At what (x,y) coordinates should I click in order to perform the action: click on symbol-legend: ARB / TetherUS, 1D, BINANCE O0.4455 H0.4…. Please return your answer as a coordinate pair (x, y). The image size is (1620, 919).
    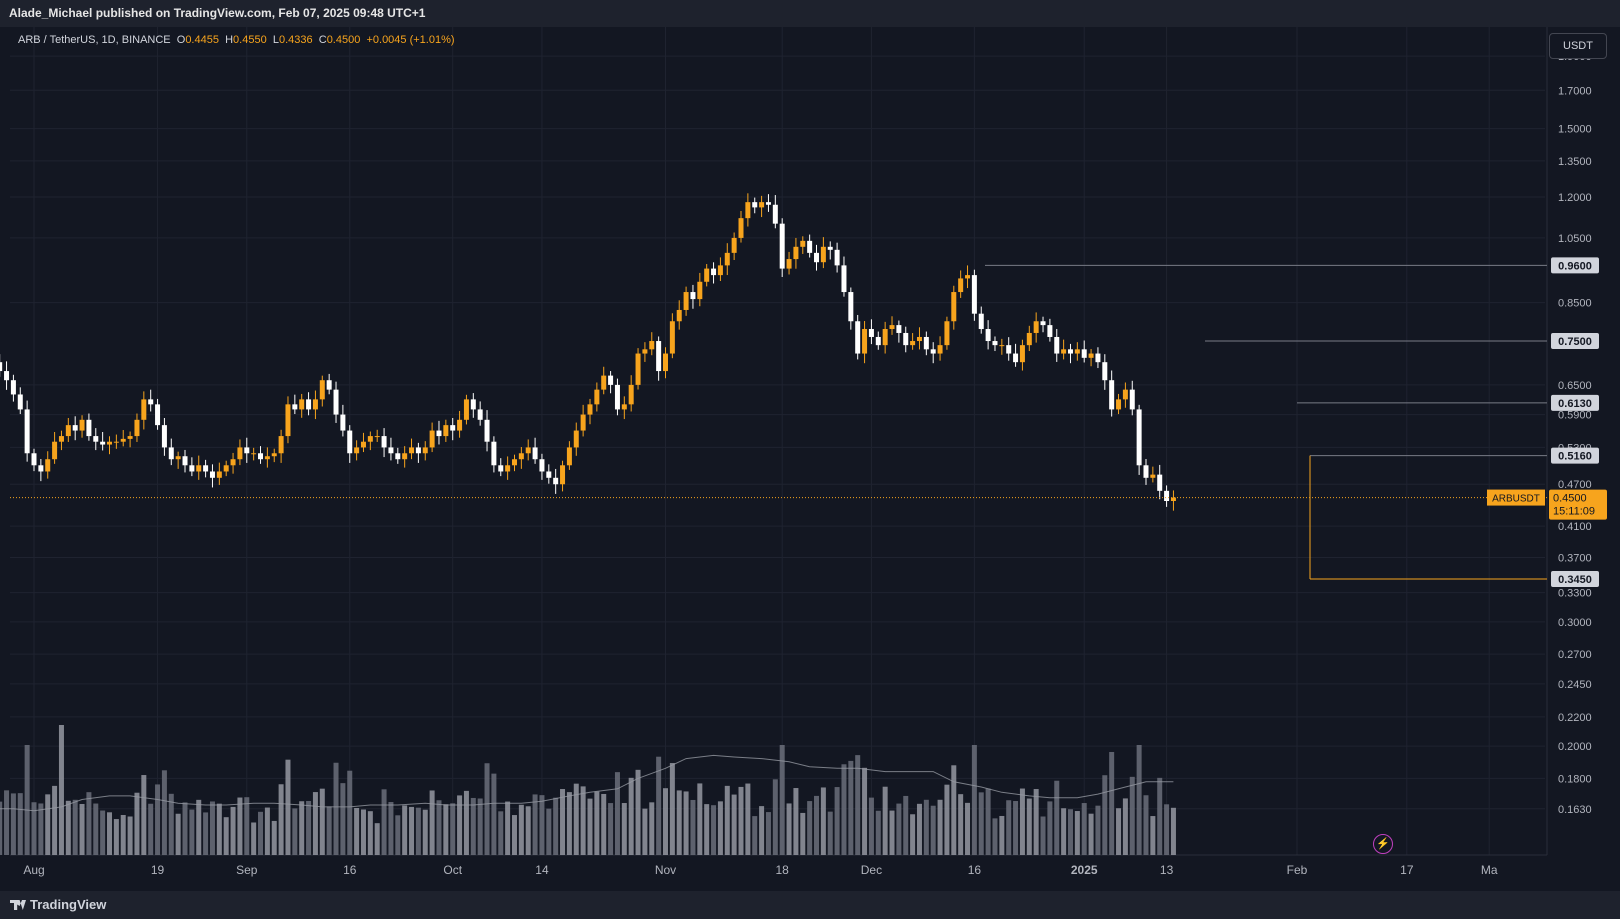
    Looking at the image, I should click on (236, 40).